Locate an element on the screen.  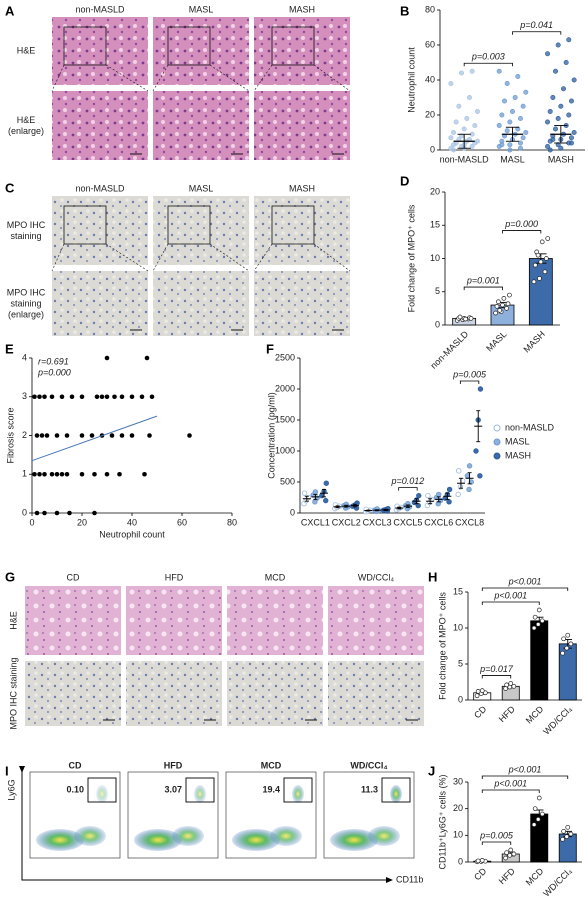
row-label: H&E (enlarge) is located at coordinates (26, 125).